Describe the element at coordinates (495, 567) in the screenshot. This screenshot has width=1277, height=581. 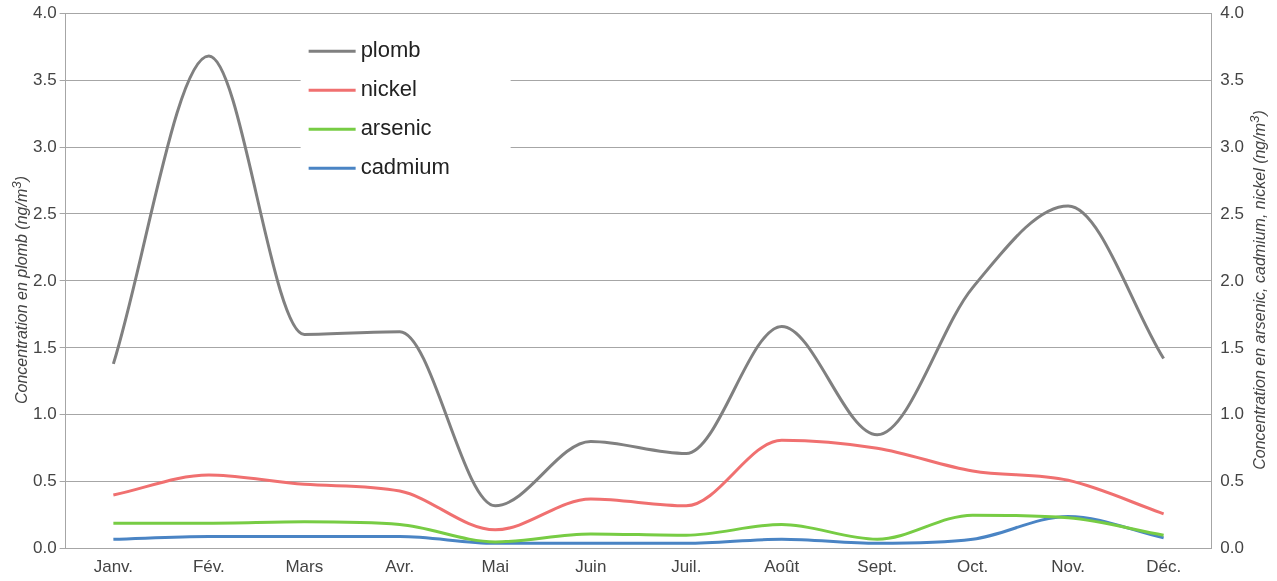
I see `x-tick-label: Mai` at that location.